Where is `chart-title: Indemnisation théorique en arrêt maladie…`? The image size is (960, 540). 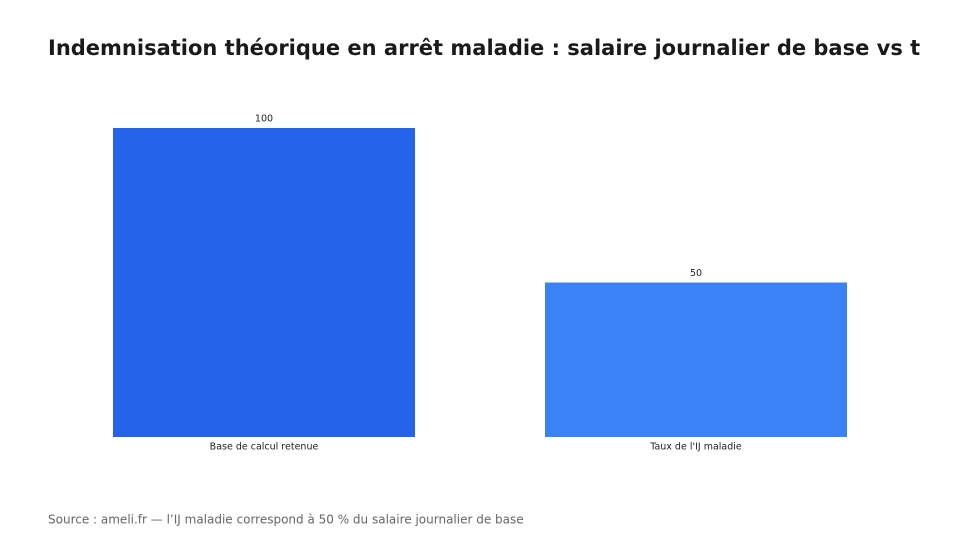
chart-title: Indemnisation théorique en arrêt maladie… is located at coordinates (484, 48).